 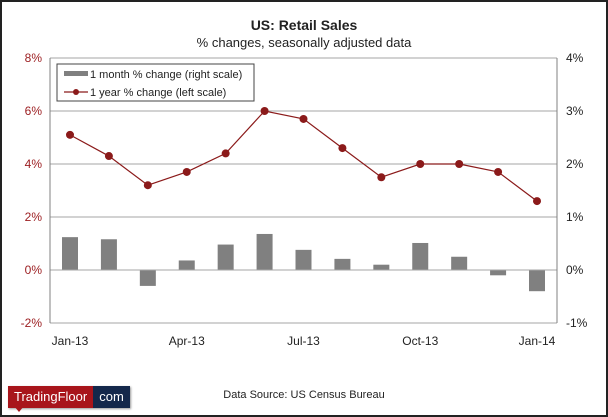 I want to click on chart-subtitle: % changes, seasonally adjusted data, so click(x=304, y=42).